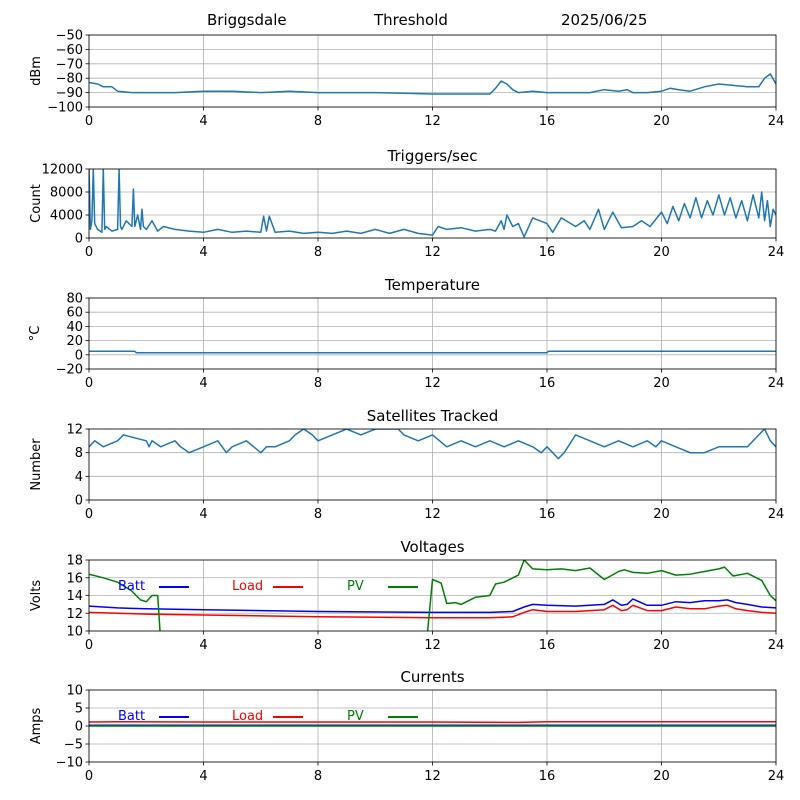  I want to click on y-tick-label: 40, so click(74, 327).